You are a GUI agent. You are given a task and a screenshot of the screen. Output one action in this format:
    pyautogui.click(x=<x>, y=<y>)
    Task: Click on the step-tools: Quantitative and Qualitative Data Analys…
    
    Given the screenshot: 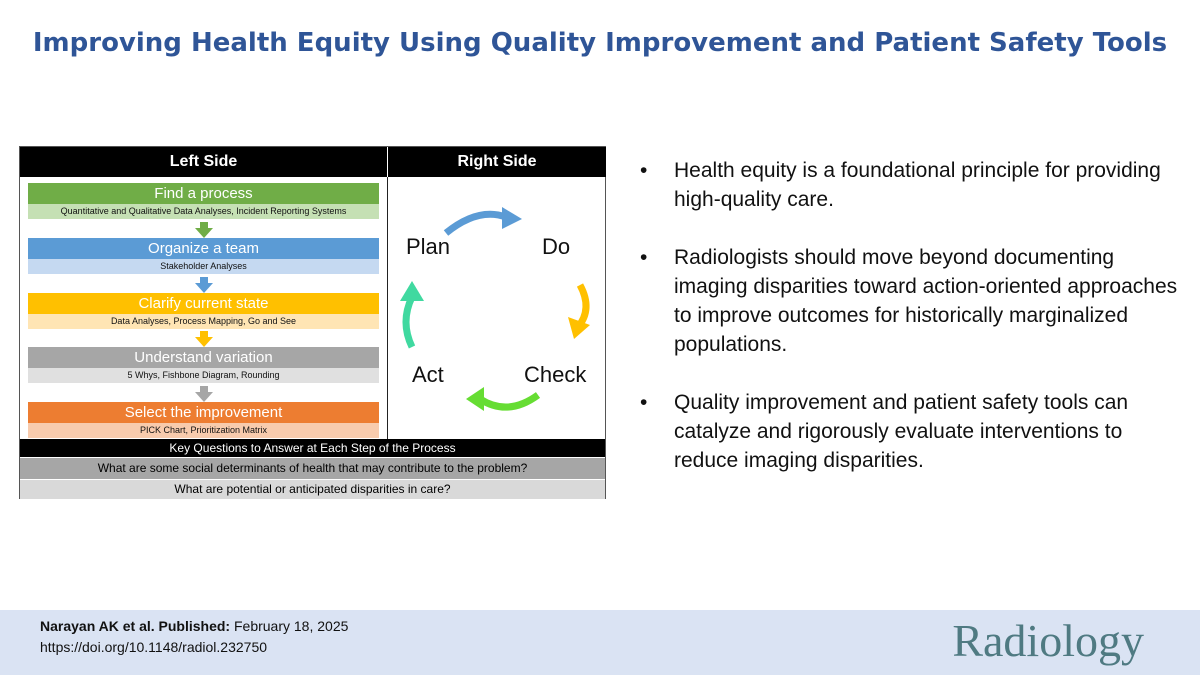 What is the action you would take?
    pyautogui.click(x=203, y=211)
    